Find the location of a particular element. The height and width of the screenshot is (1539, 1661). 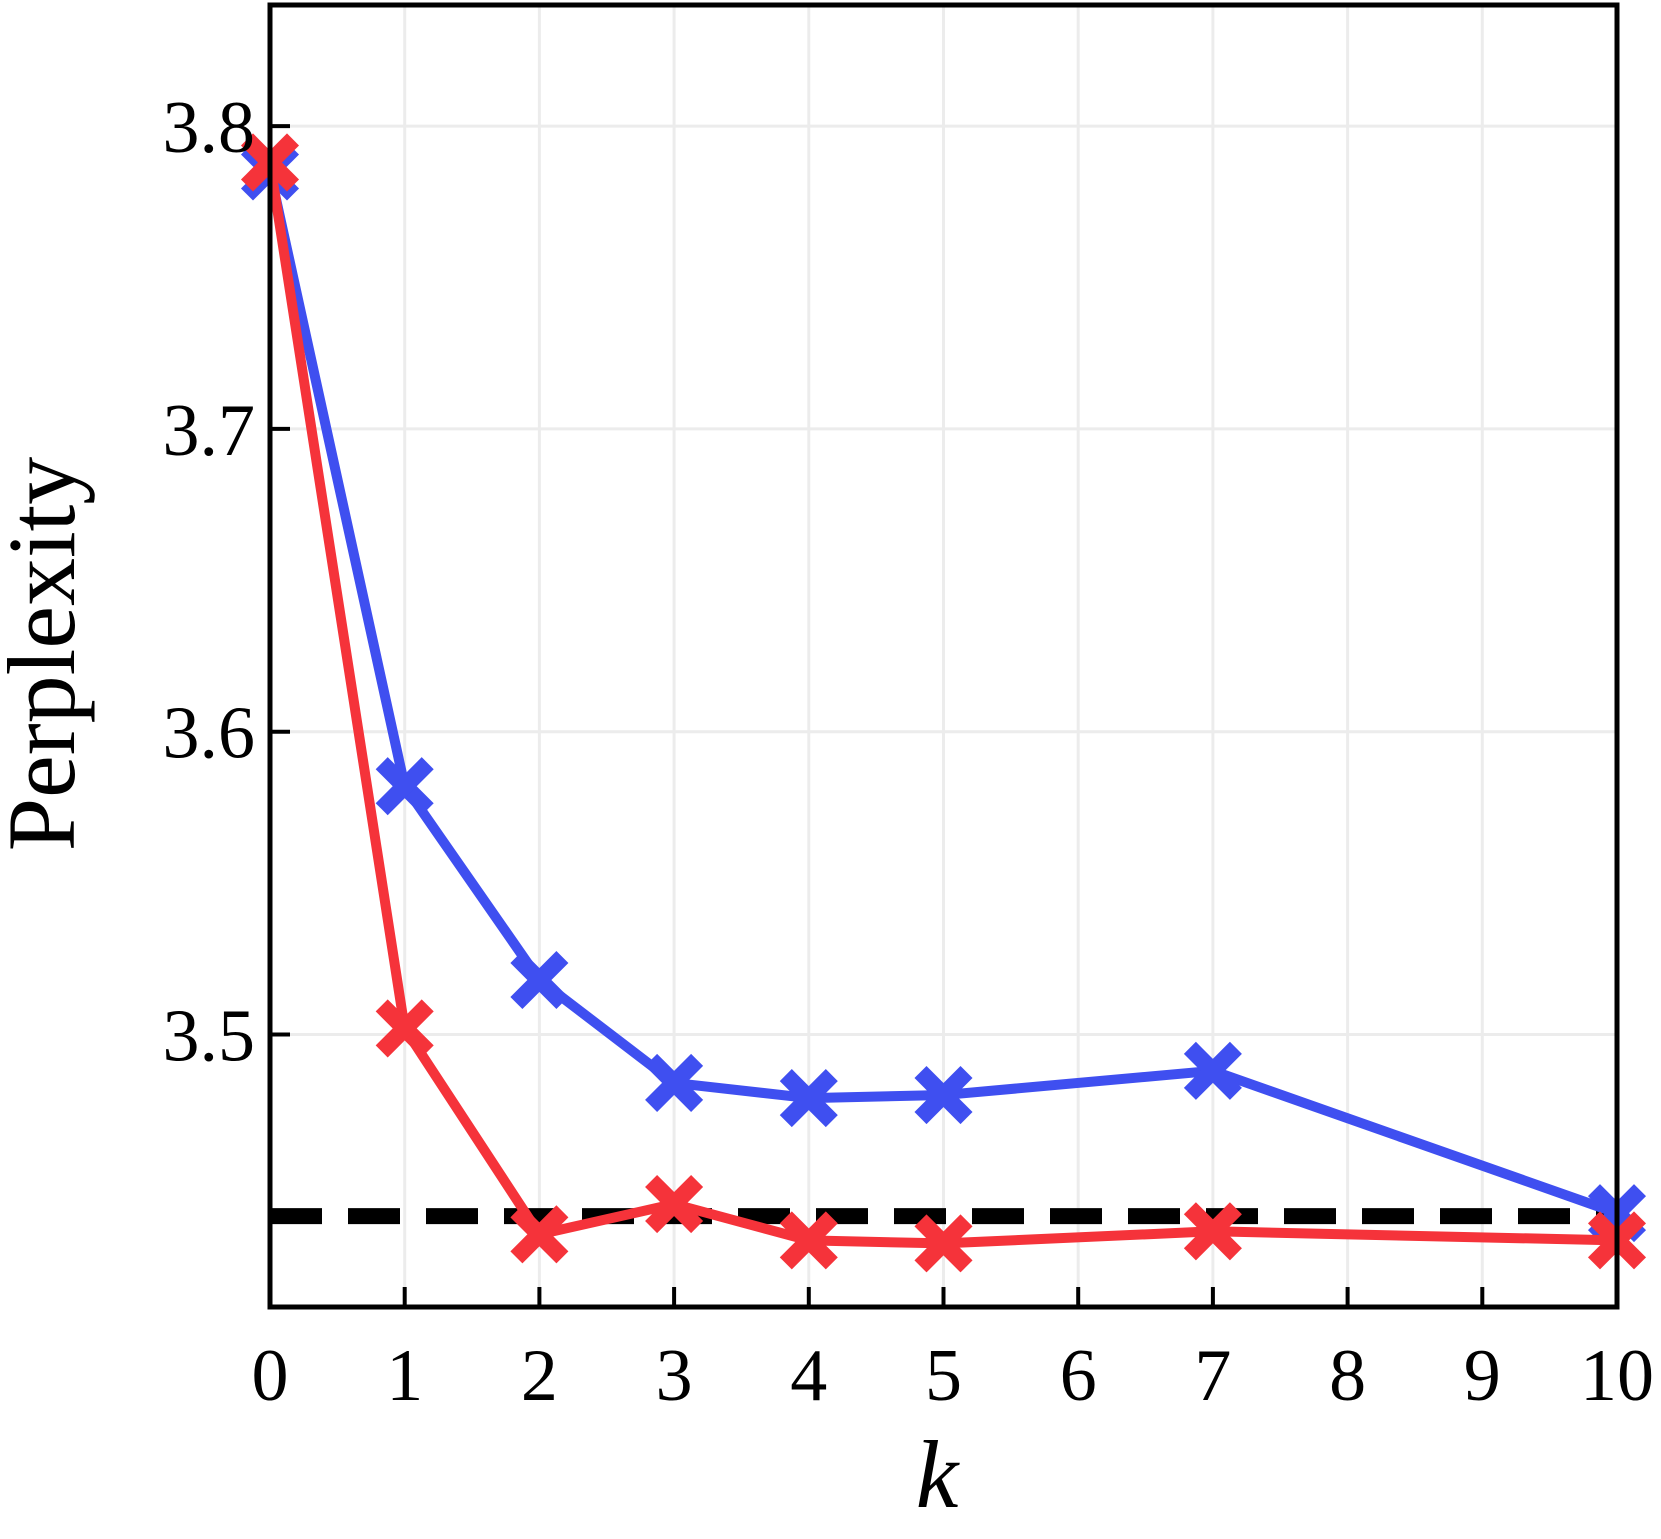

x-tick-label: 1 is located at coordinates (404, 1376).